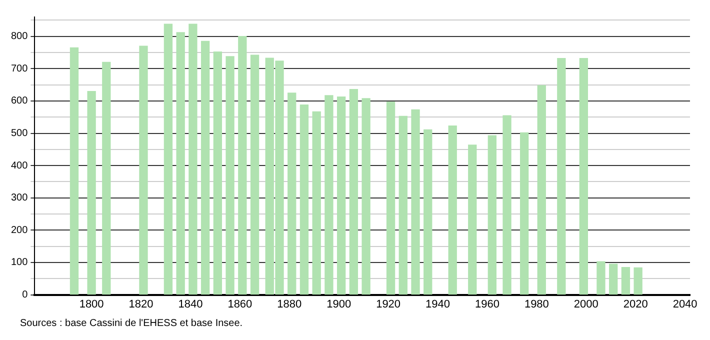 This screenshot has width=710, height=340. Describe the element at coordinates (19, 230) in the screenshot. I see `y-tick-label: 200` at that location.